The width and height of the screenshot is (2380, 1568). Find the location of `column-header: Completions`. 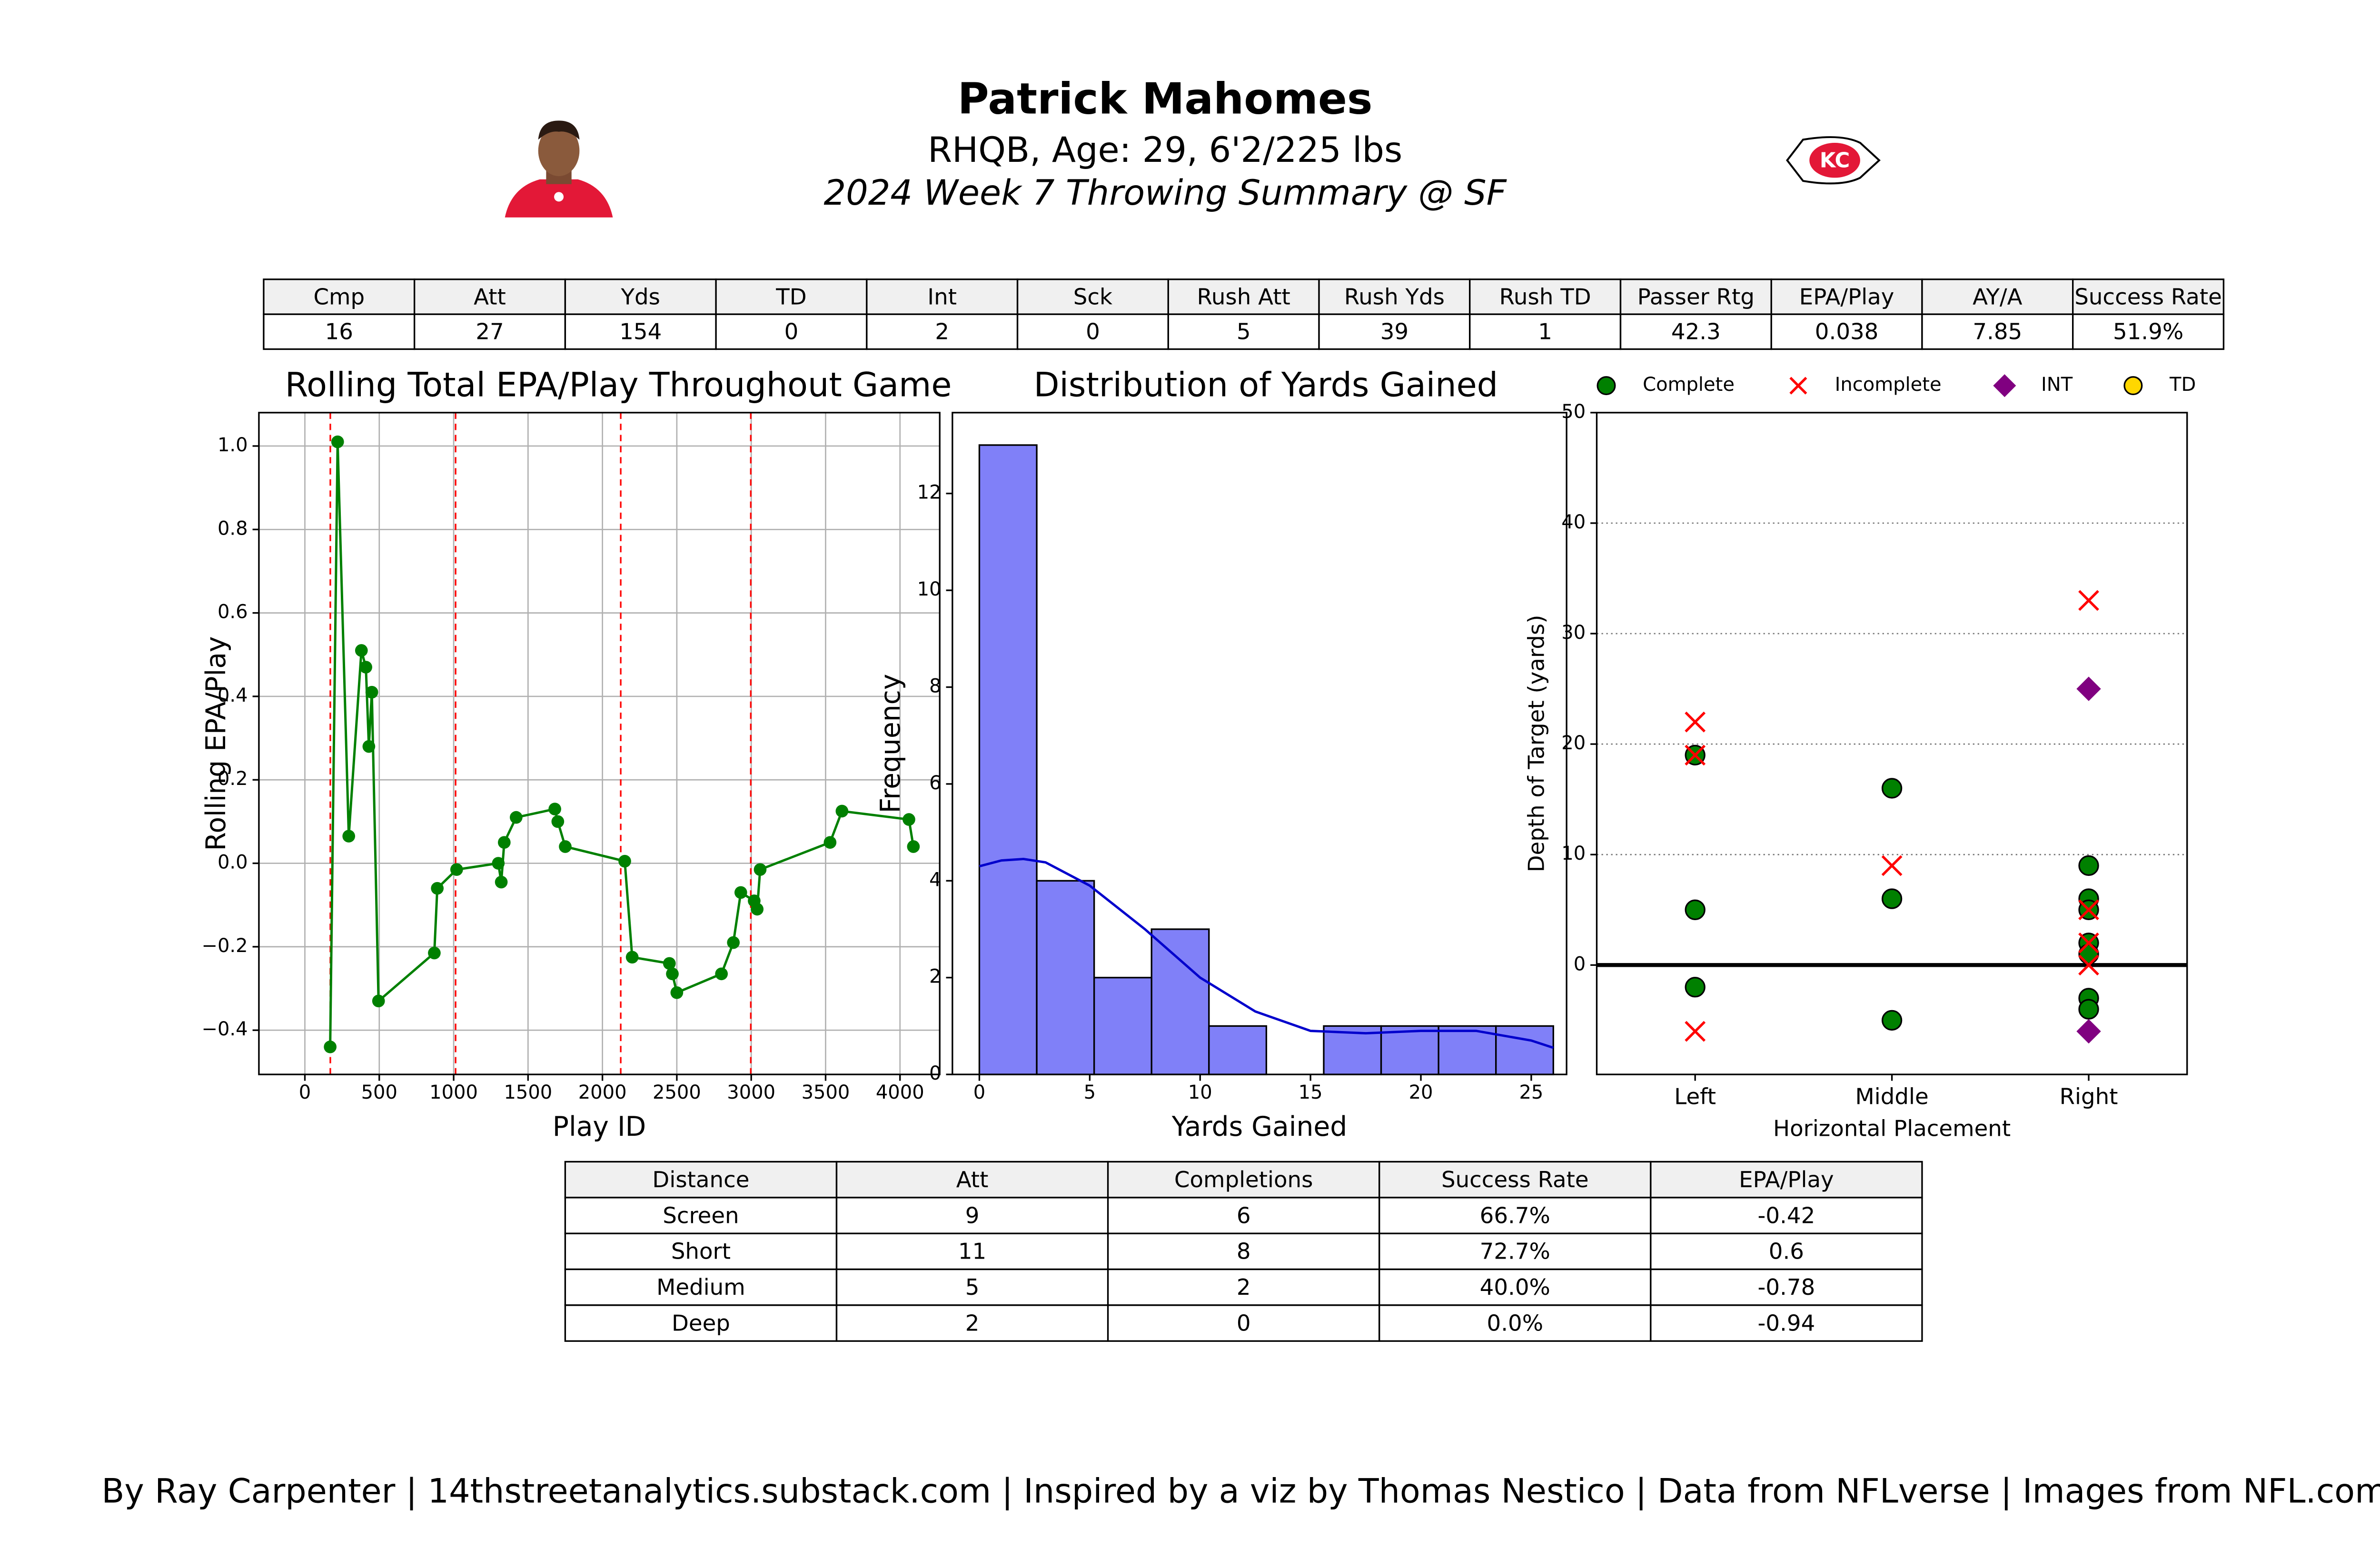

column-header: Completions is located at coordinates (1243, 1180).